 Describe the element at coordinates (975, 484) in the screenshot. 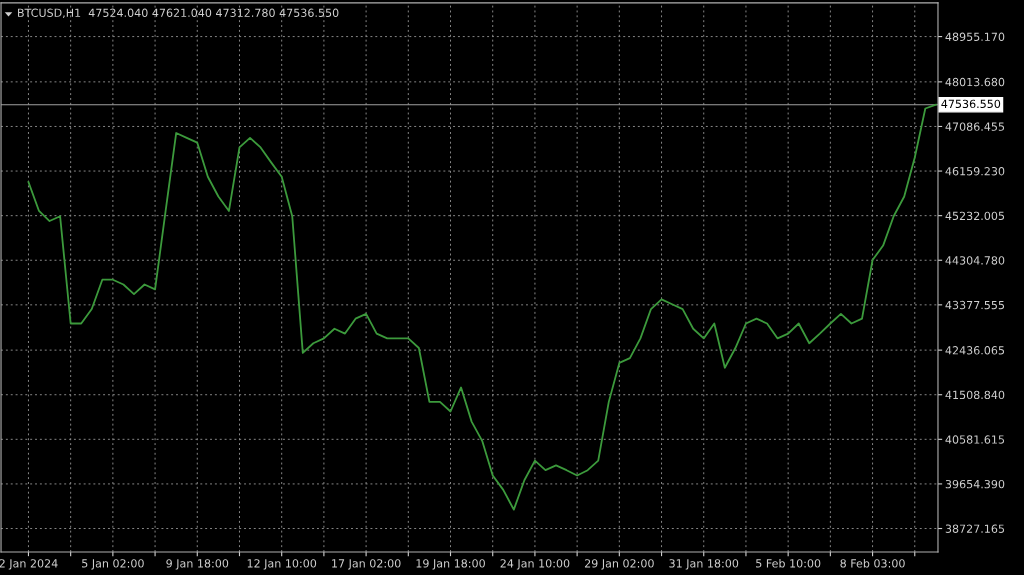

I see `y-tick-label: 39654.390` at that location.